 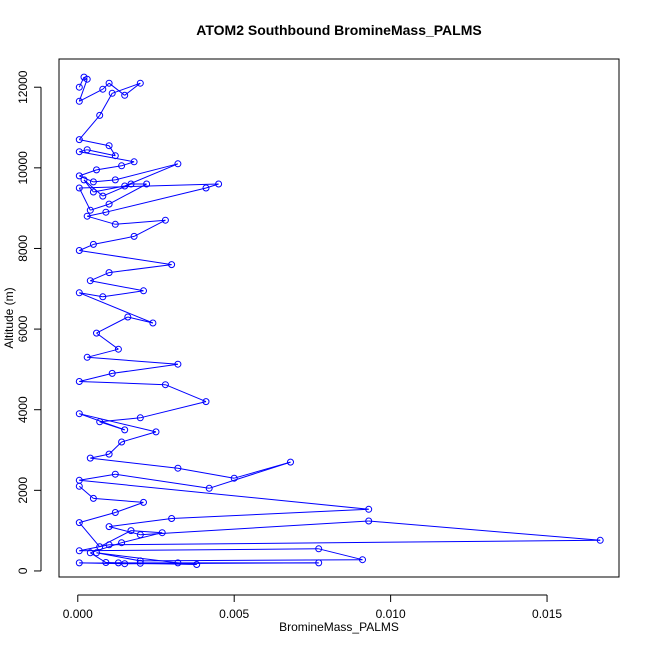 I want to click on y-tick-label: 12000, so click(x=23, y=87).